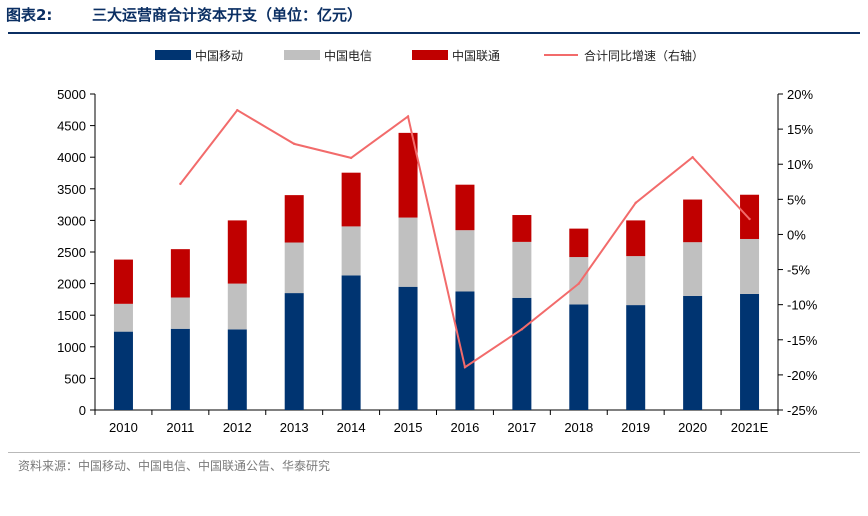 The width and height of the screenshot is (868, 516). Describe the element at coordinates (635, 427) in the screenshot. I see `x-tick-label: 2019` at that location.